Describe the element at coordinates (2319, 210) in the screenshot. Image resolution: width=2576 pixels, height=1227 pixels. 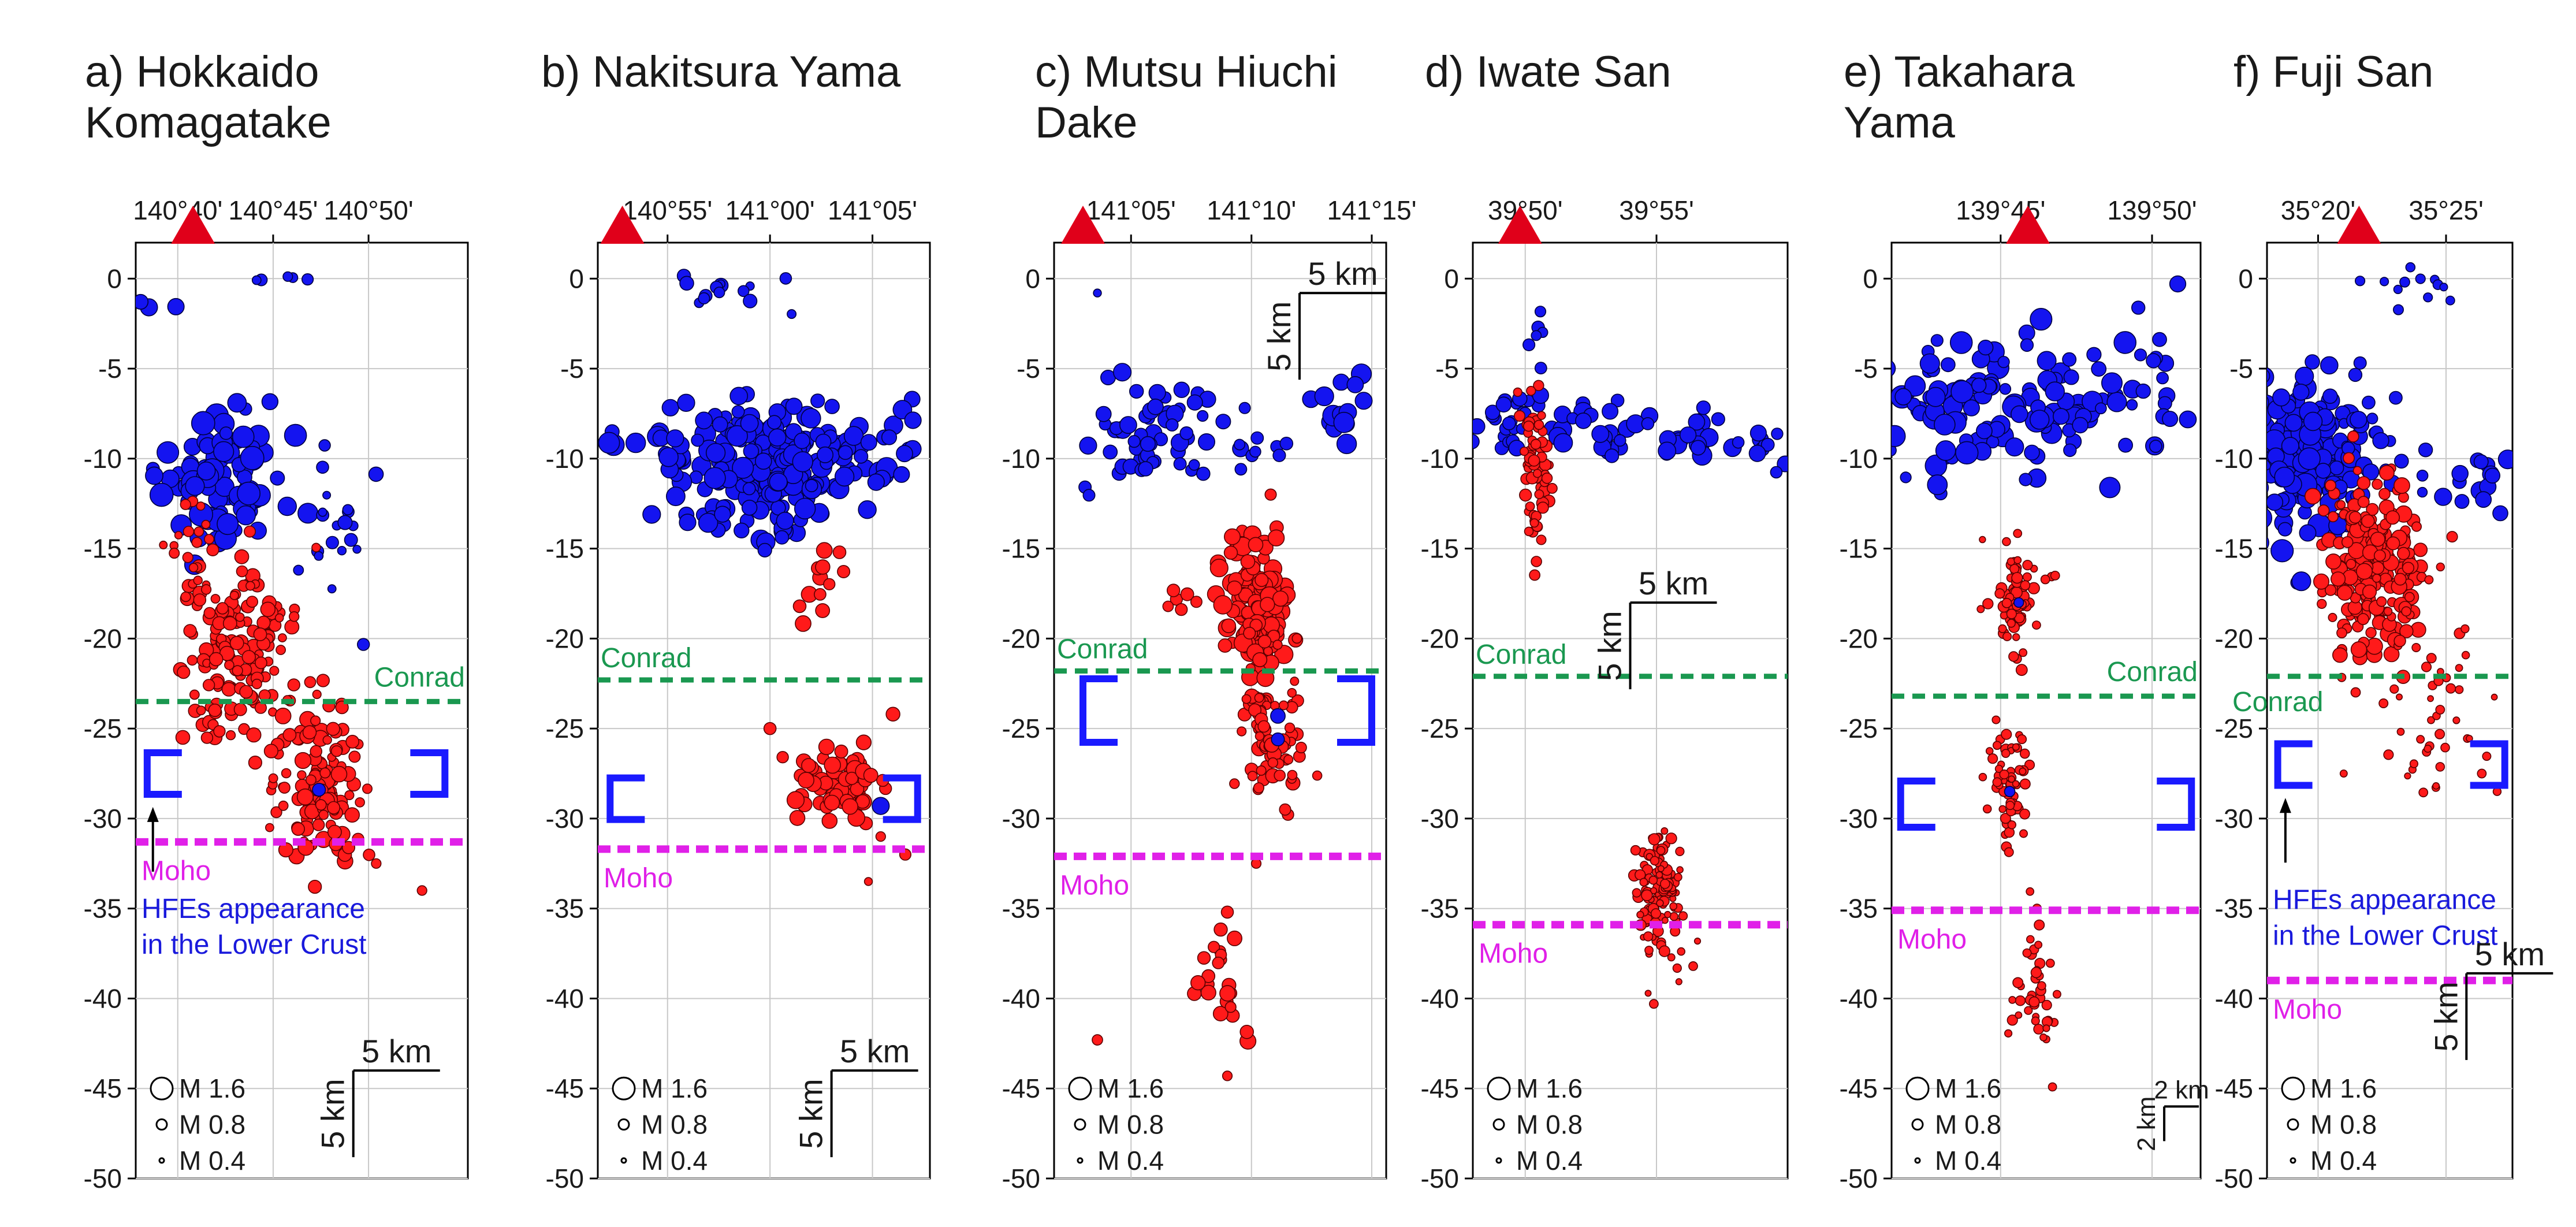
I see `x-tick-label: 35°20'` at that location.